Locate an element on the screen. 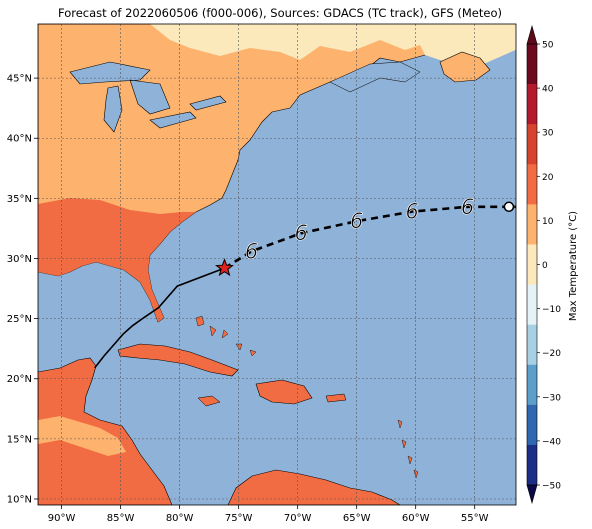 The height and width of the screenshot is (529, 592). x-tick-label: 85°W is located at coordinates (121, 518).